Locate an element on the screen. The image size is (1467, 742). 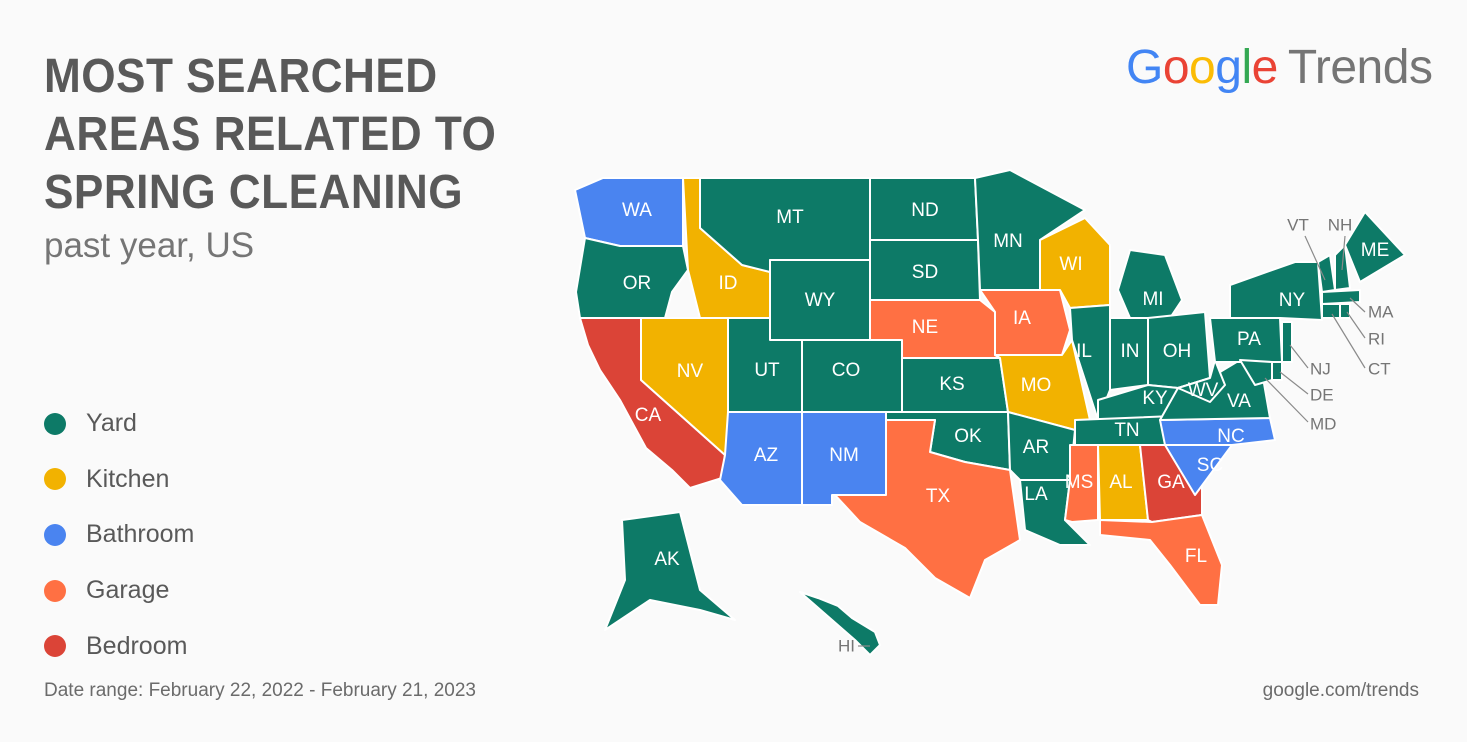
legend-label: Kitchen is located at coordinates (128, 478).